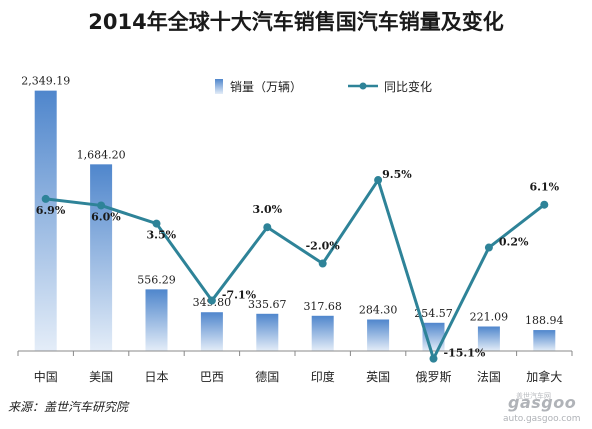 The width and height of the screenshot is (592, 429). Describe the element at coordinates (156, 279) in the screenshot. I see `bar-value-label-2: 556.29` at that location.